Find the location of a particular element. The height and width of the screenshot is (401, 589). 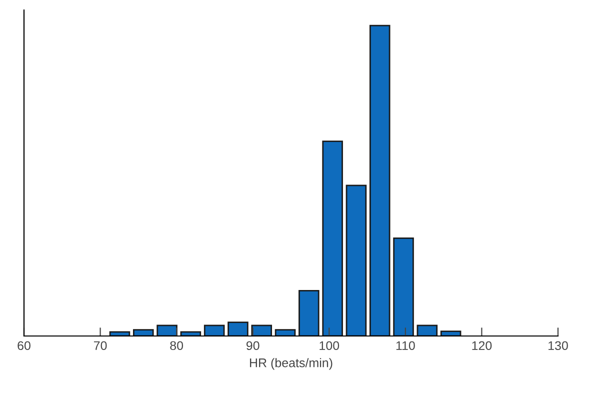

x-tick-label: 80 is located at coordinates (177, 345).